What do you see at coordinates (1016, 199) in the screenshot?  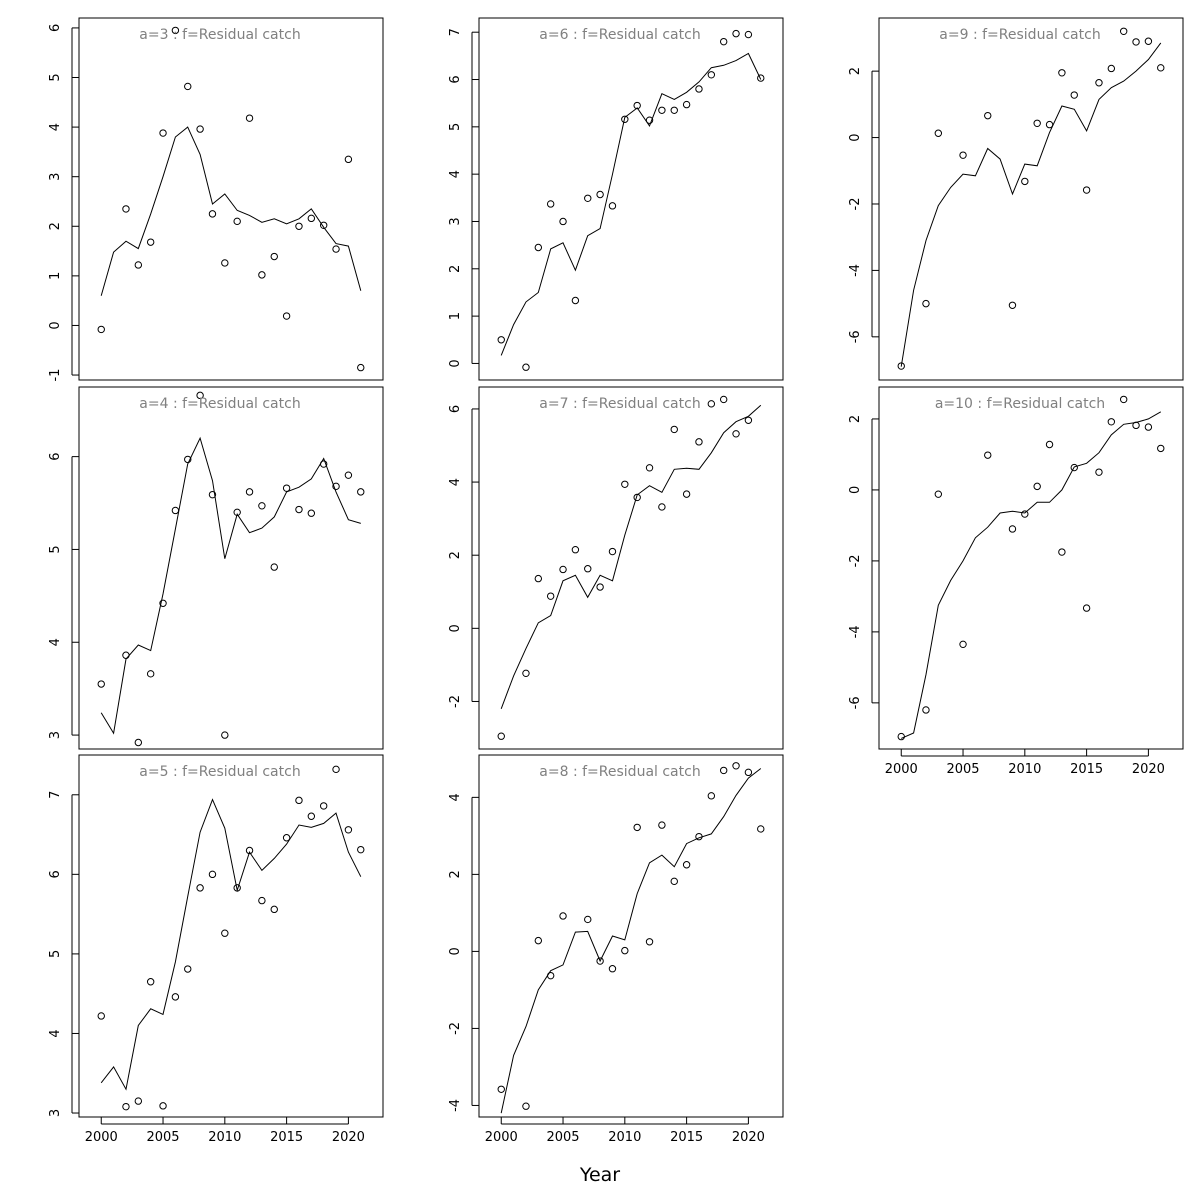 I see `panel-7: -6 -4 -2 0 2 a=9 : f=Residual catch` at bounding box center [1016, 199].